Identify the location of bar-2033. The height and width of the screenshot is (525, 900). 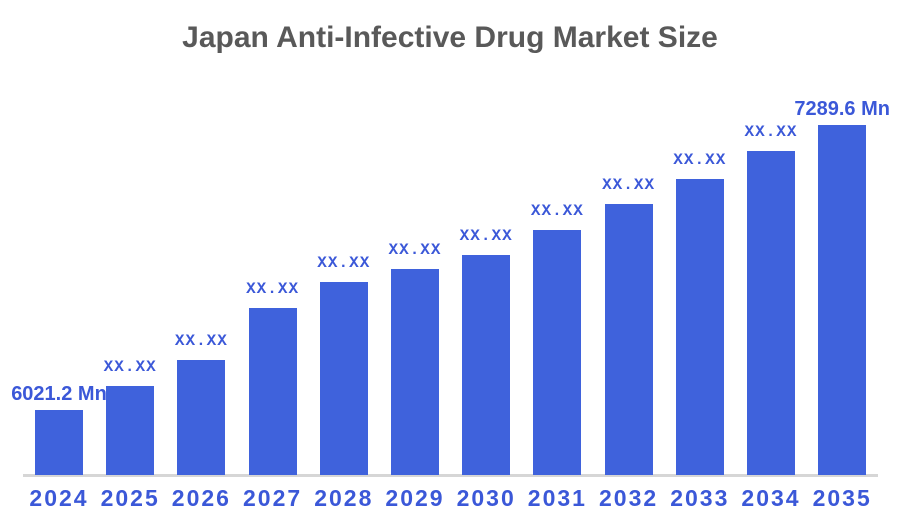
(699, 327).